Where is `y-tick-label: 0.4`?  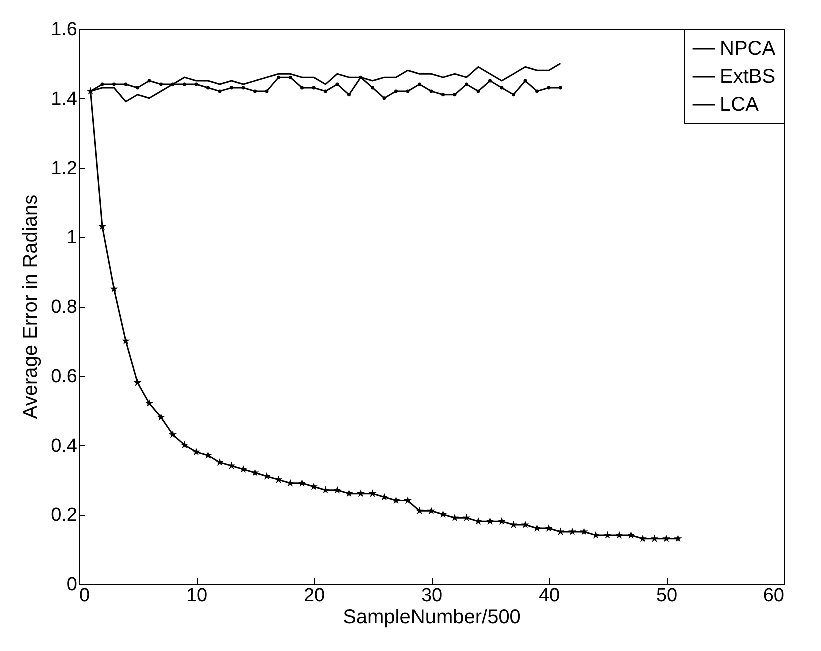 y-tick-label: 0.4 is located at coordinates (64, 446).